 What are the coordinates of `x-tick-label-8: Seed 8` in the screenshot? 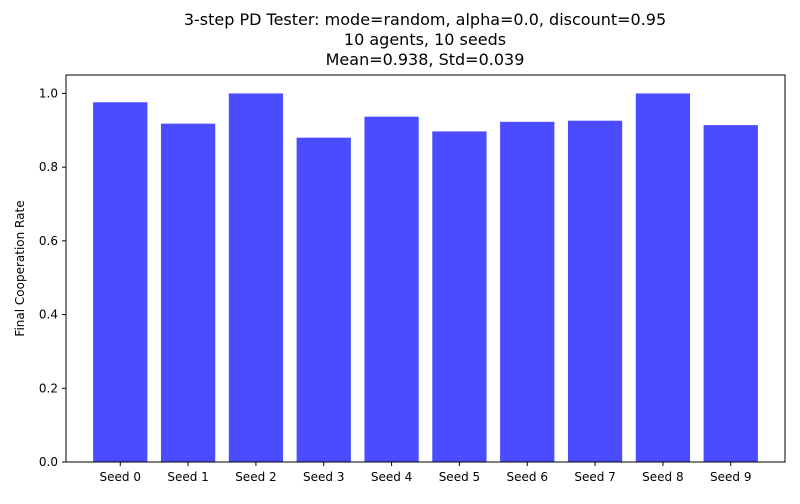 It's located at (662, 477).